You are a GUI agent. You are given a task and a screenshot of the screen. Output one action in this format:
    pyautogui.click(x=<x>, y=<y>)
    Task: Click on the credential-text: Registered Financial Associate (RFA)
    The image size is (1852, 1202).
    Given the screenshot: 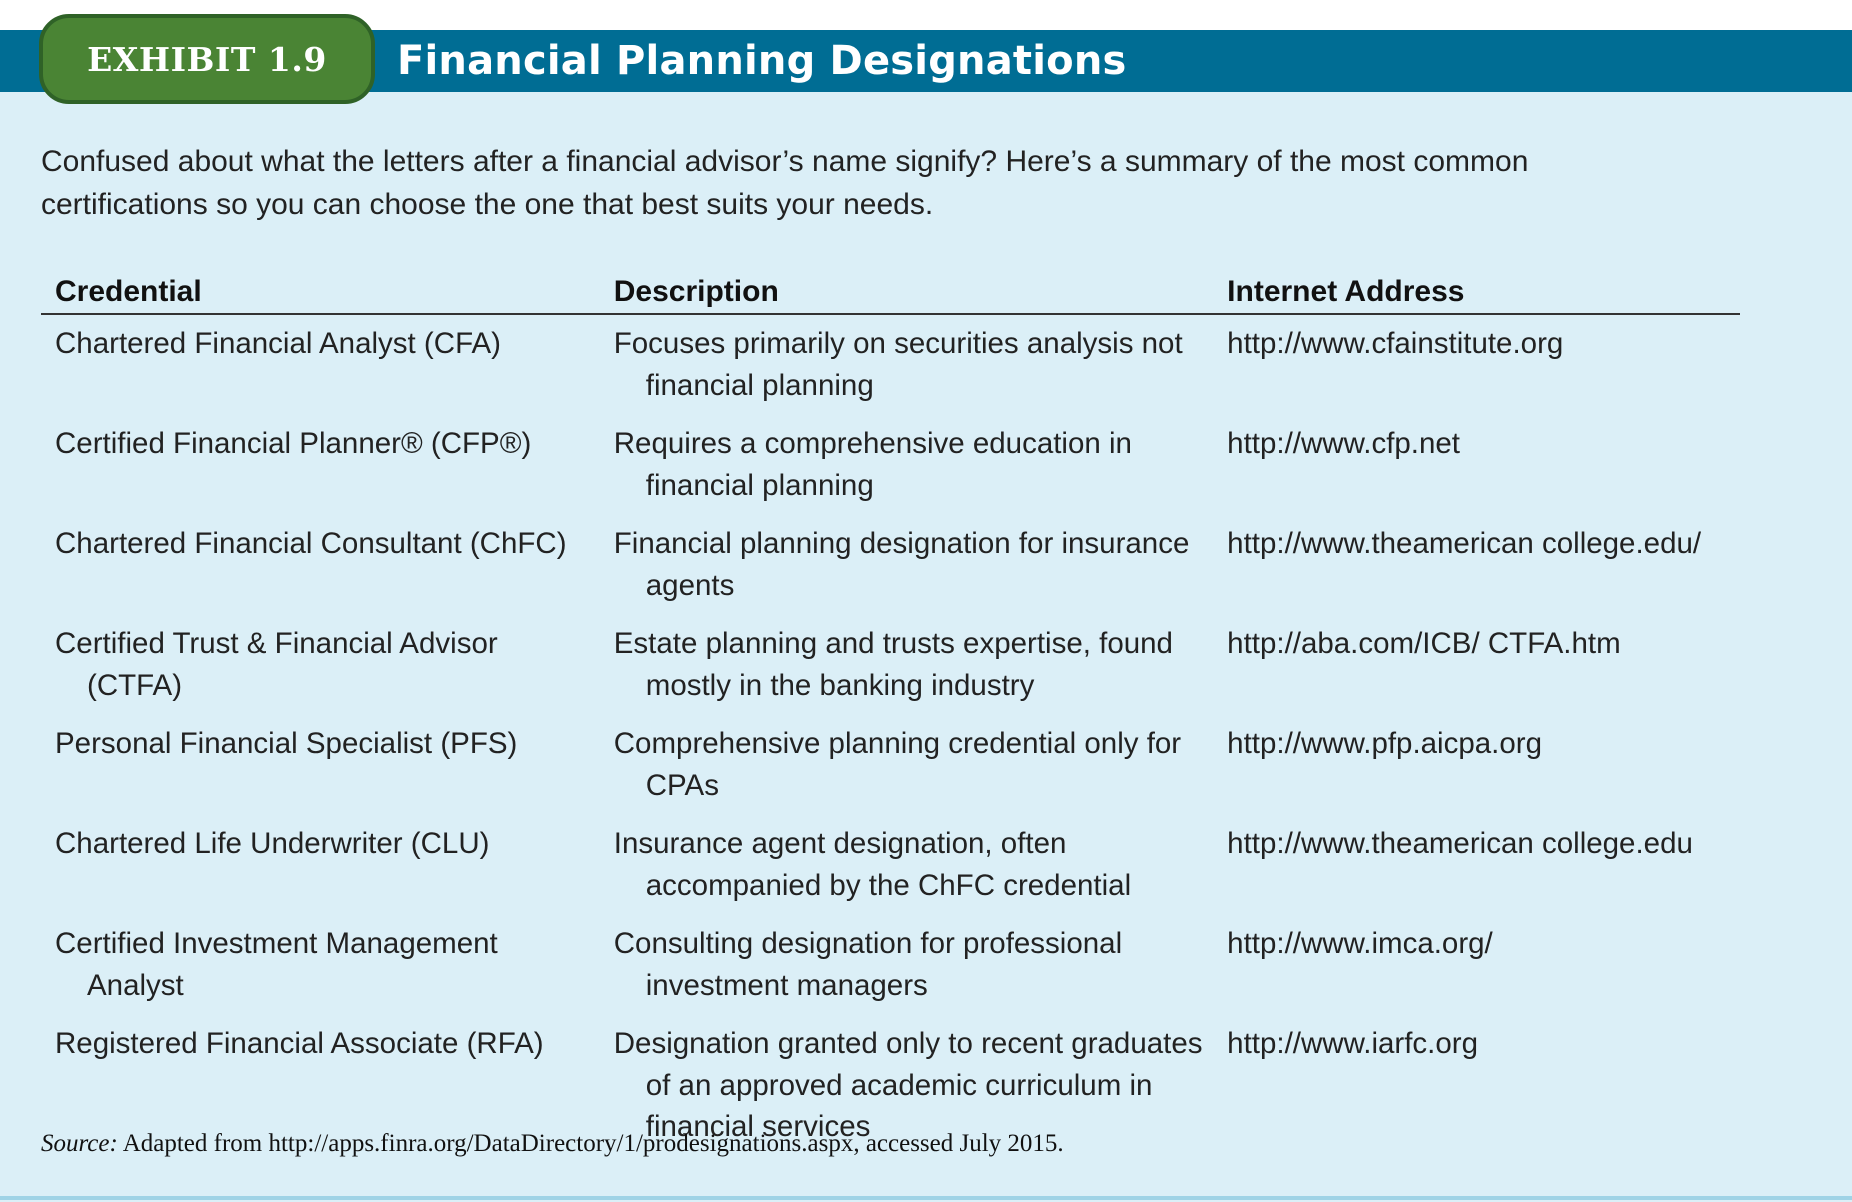 What is the action you would take?
    pyautogui.click(x=299, y=1043)
    